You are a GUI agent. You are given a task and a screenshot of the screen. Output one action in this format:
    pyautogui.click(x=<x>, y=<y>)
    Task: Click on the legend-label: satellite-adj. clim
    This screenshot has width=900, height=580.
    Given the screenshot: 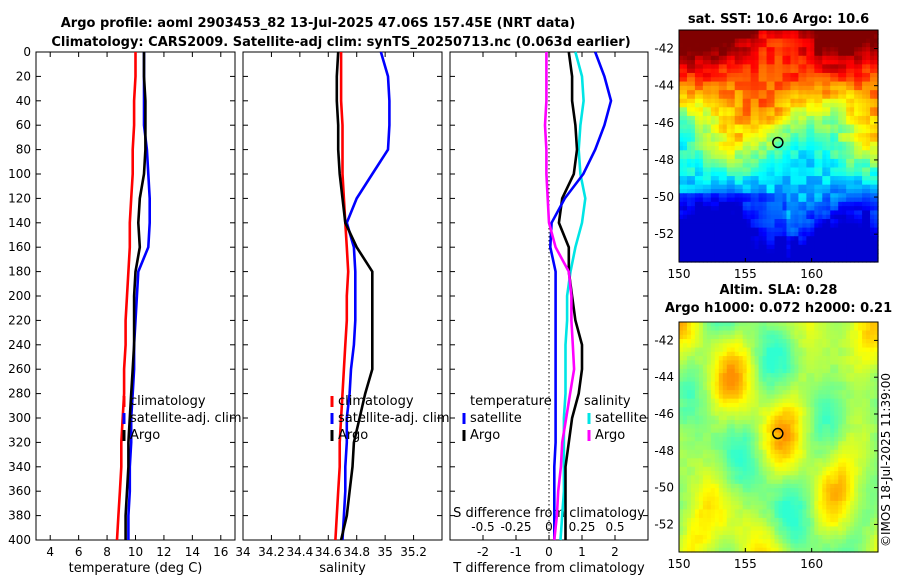 What is the action you would take?
    pyautogui.click(x=394, y=418)
    